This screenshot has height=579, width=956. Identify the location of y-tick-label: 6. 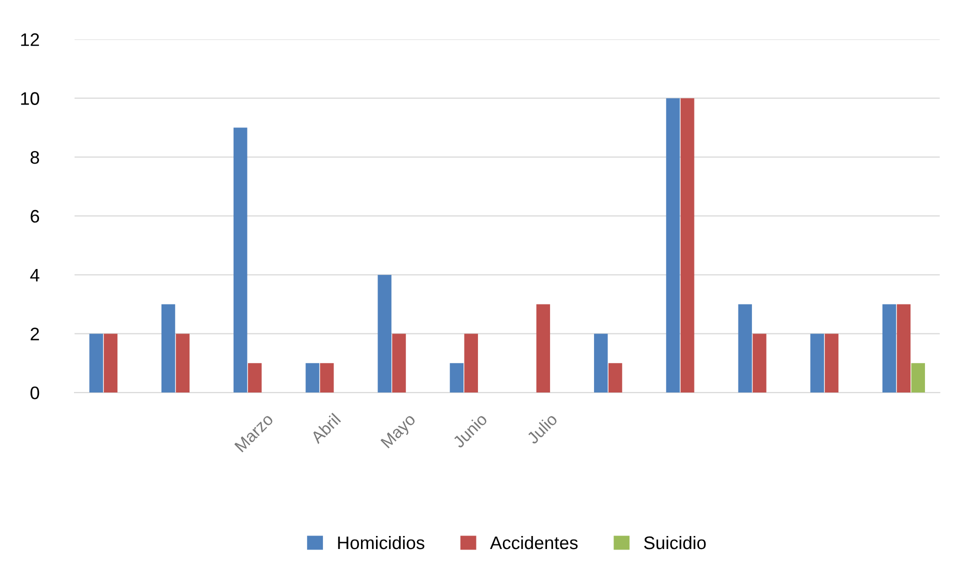
(35, 216).